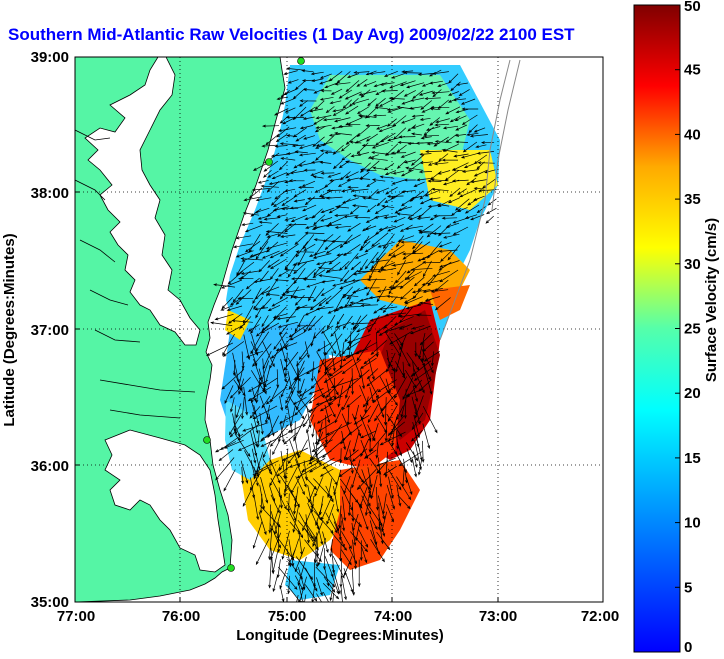 This screenshot has height=659, width=724. I want to click on x-tick-label: 75:00, so click(287, 616).